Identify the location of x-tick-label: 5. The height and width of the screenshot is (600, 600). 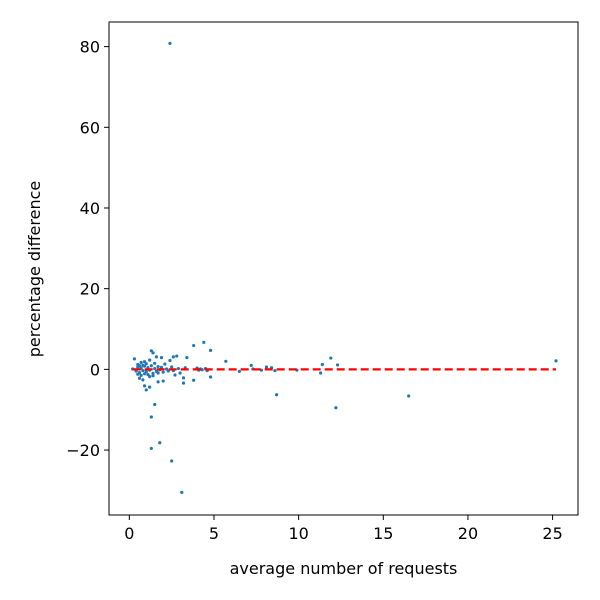
(214, 533).